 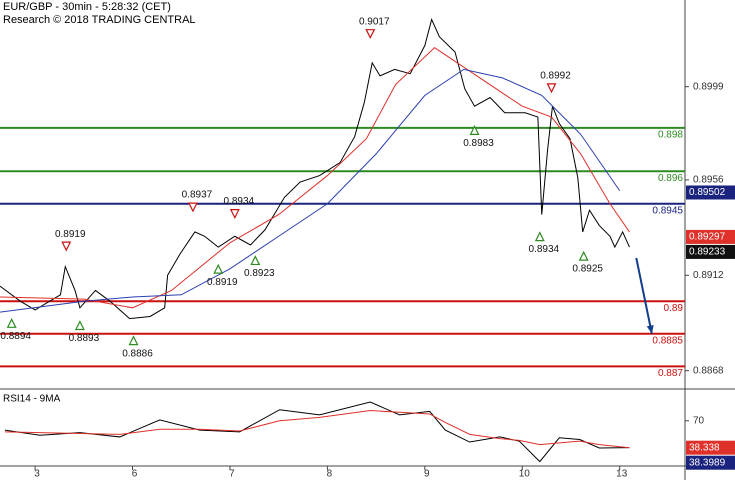 What do you see at coordinates (197, 195) in the screenshot?
I see `annotation-label: 0.8937` at bounding box center [197, 195].